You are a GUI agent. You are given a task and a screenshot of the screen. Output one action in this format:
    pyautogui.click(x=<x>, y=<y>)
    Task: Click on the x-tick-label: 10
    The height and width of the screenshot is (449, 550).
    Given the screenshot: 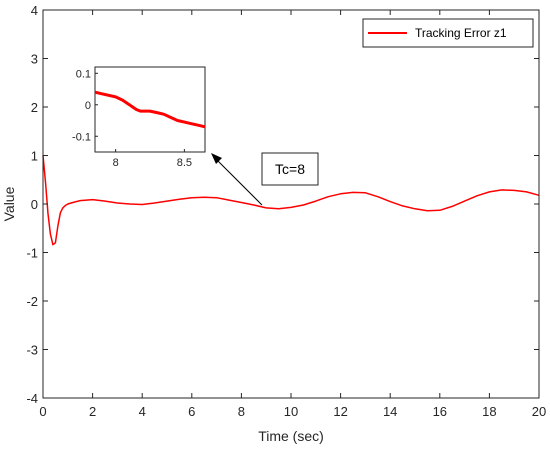 What is the action you would take?
    pyautogui.click(x=291, y=411)
    